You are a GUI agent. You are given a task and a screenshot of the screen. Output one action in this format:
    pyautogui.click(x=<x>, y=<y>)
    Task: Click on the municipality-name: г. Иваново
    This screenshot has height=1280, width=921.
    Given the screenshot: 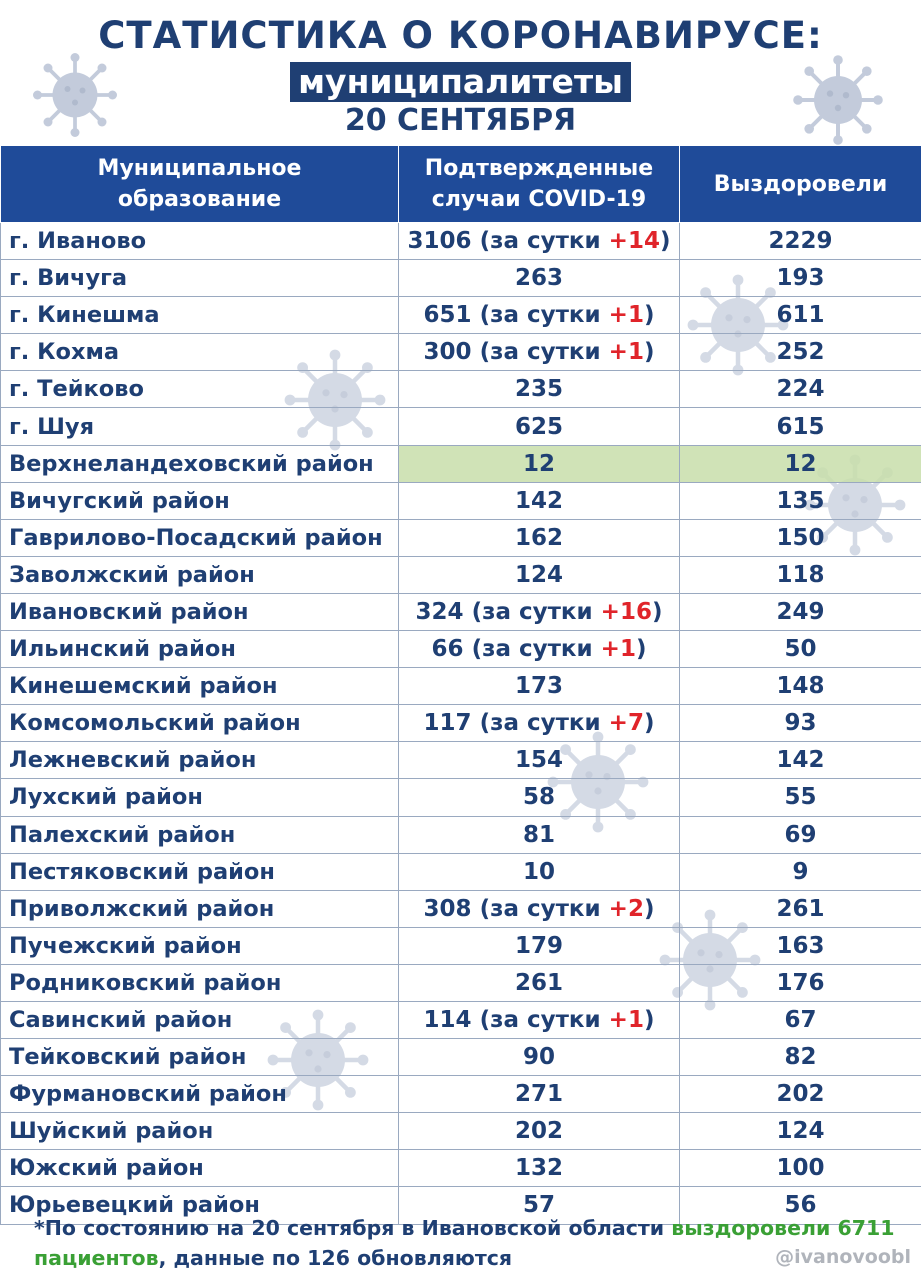 What is the action you would take?
    pyautogui.click(x=199, y=241)
    